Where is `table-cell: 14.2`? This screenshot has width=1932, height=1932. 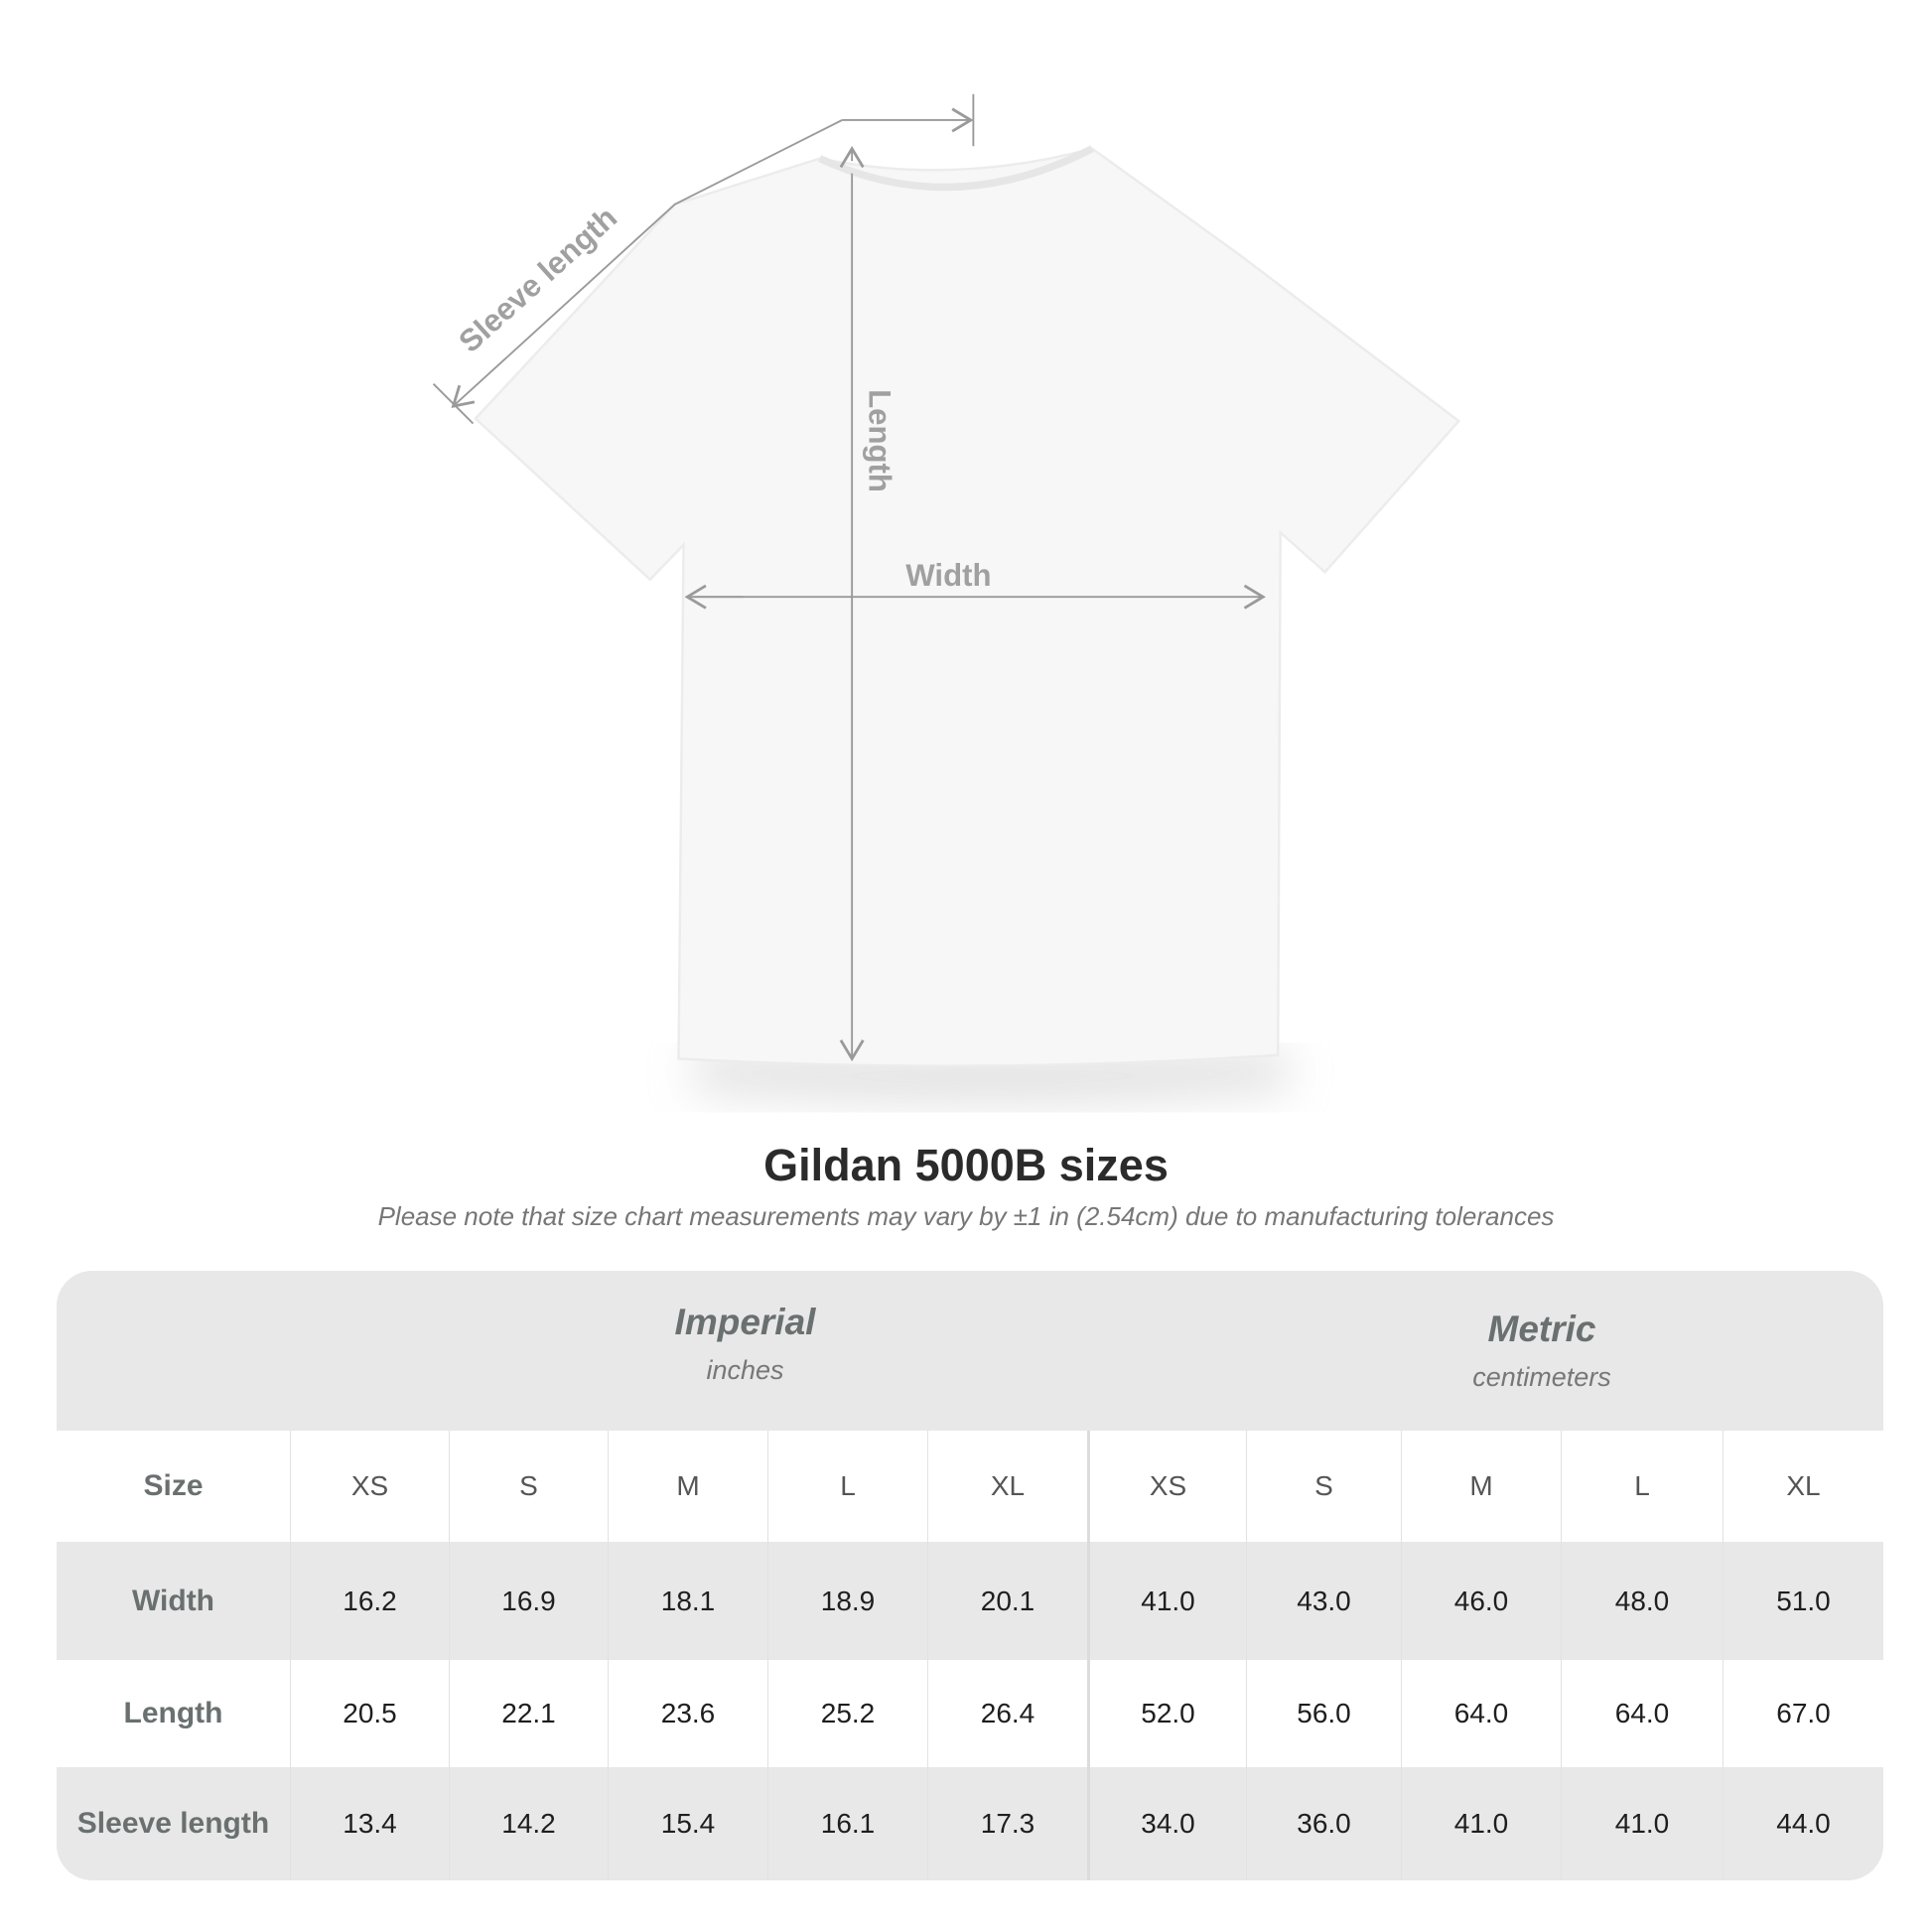 table-cell: 14.2 is located at coordinates (528, 1823).